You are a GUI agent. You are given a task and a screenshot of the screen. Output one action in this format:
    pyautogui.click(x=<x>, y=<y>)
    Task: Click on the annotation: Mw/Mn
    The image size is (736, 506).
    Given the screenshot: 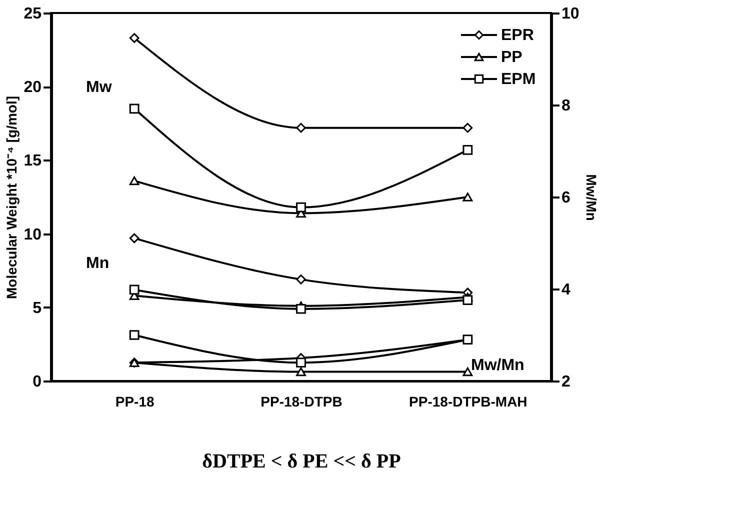 What is the action you would take?
    pyautogui.click(x=497, y=365)
    